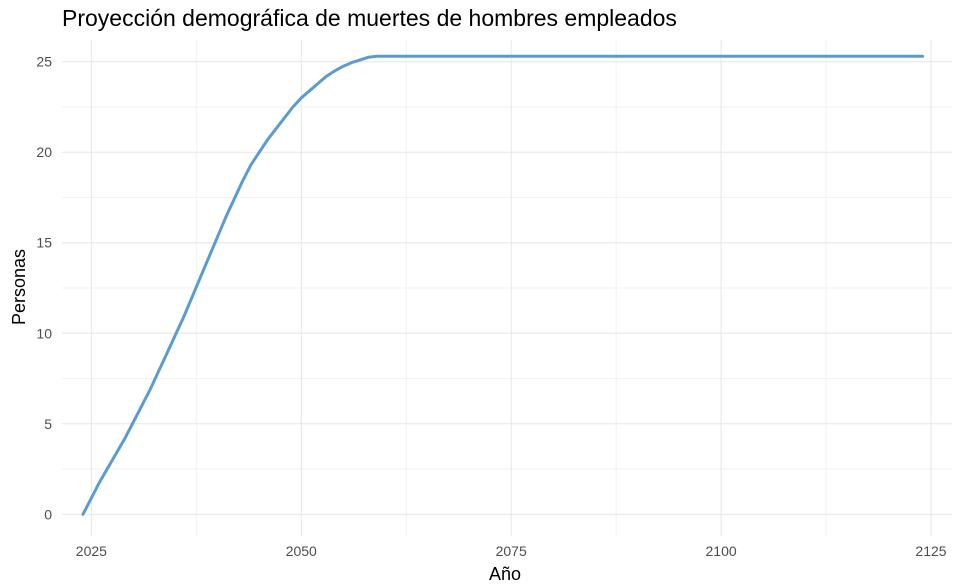  Describe the element at coordinates (44, 62) in the screenshot. I see `y-tick-label: 25` at that location.